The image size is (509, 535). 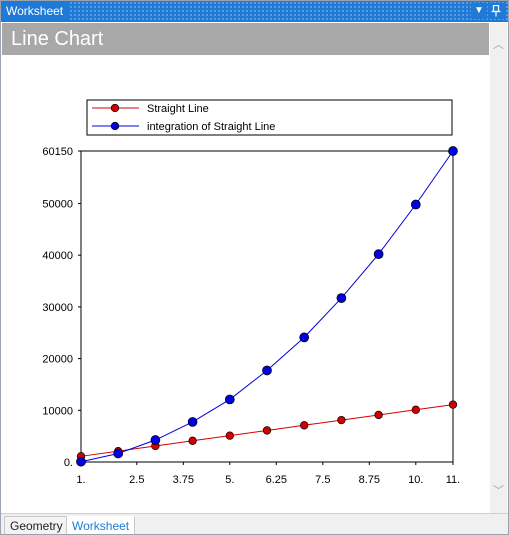 I want to click on legend-label-1: integration of Straight Line, so click(x=211, y=127).